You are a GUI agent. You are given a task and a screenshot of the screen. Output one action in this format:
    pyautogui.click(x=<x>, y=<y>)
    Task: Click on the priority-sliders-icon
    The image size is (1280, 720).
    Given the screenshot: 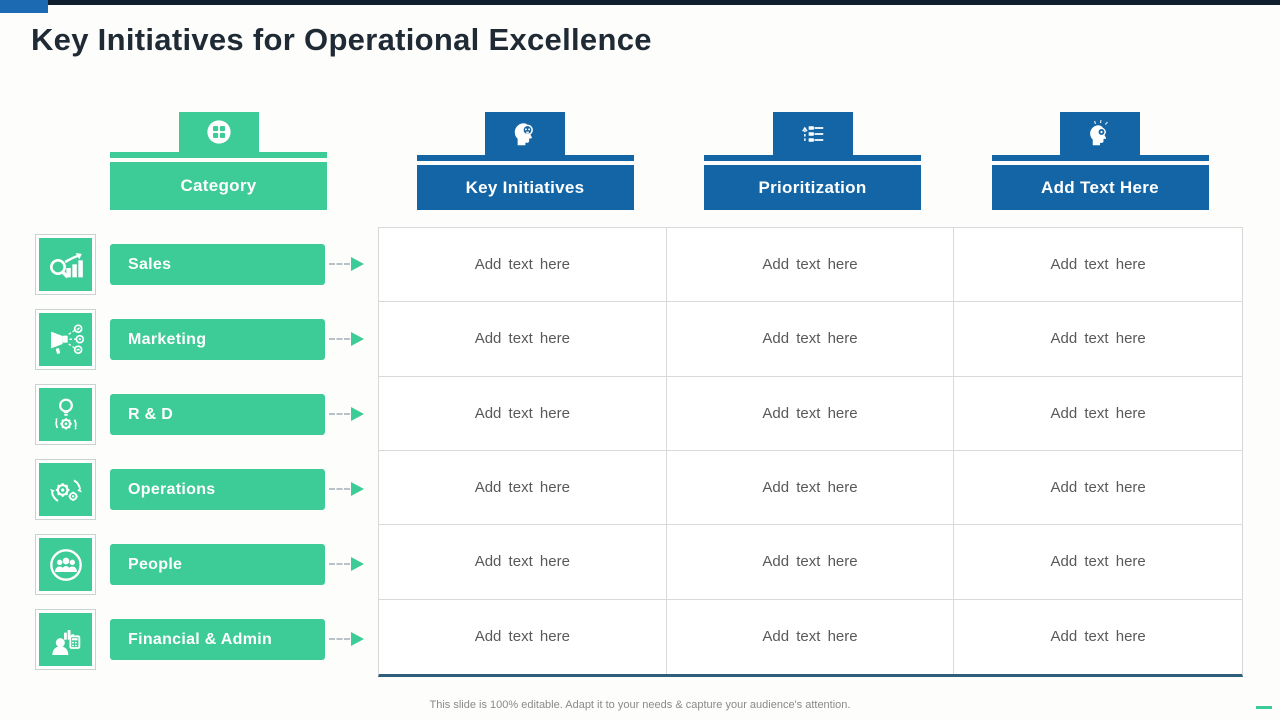 What is the action you would take?
    pyautogui.click(x=813, y=134)
    